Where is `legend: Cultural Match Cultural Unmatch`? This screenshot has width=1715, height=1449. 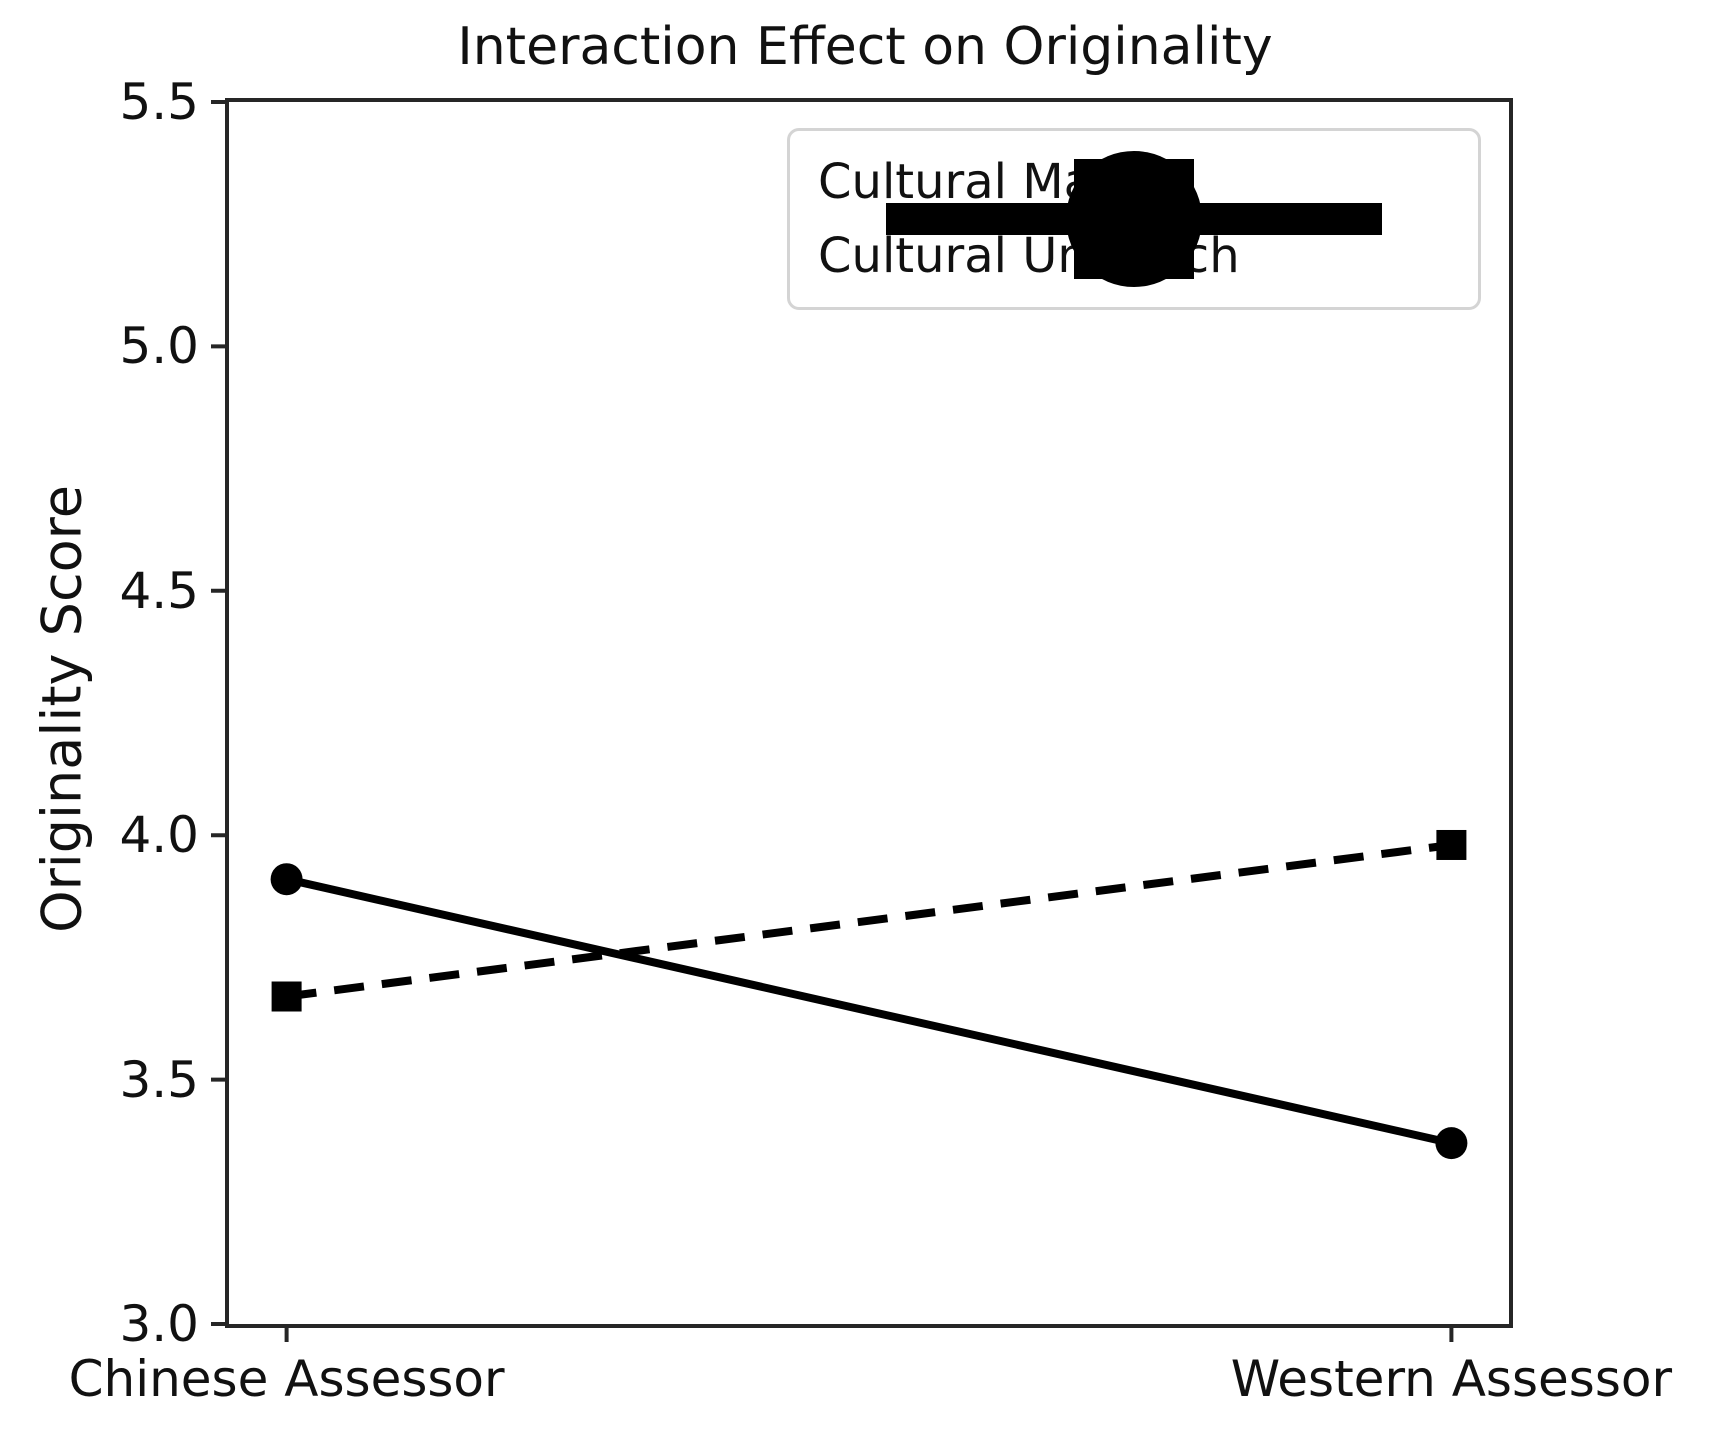 legend: Cultural Match Cultural Unmatch is located at coordinates (1134, 219).